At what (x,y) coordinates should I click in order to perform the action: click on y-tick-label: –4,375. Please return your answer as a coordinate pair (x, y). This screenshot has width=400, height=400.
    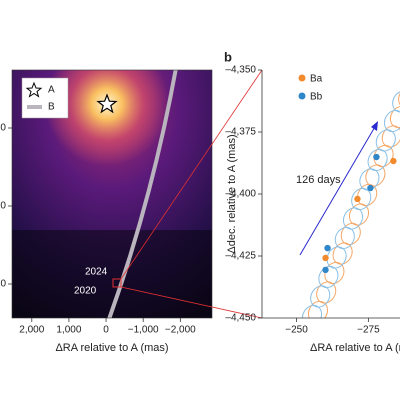
    Looking at the image, I should click on (240, 132).